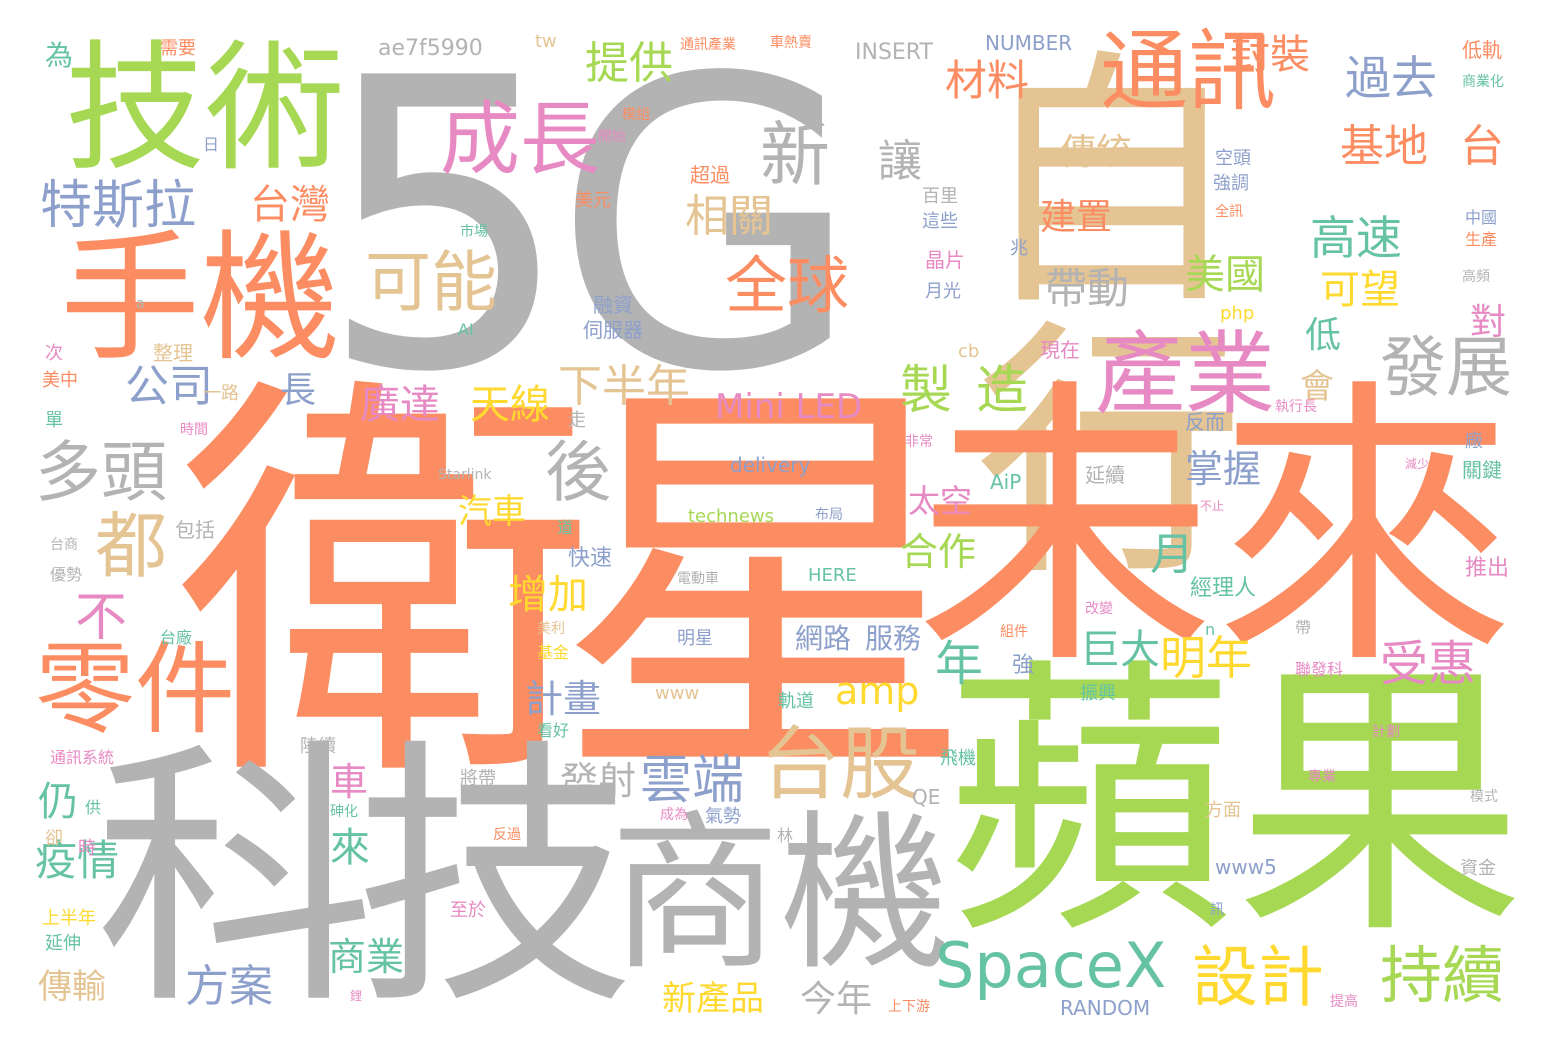  Describe the element at coordinates (565, 527) in the screenshot. I see `word-dao: 道` at that location.